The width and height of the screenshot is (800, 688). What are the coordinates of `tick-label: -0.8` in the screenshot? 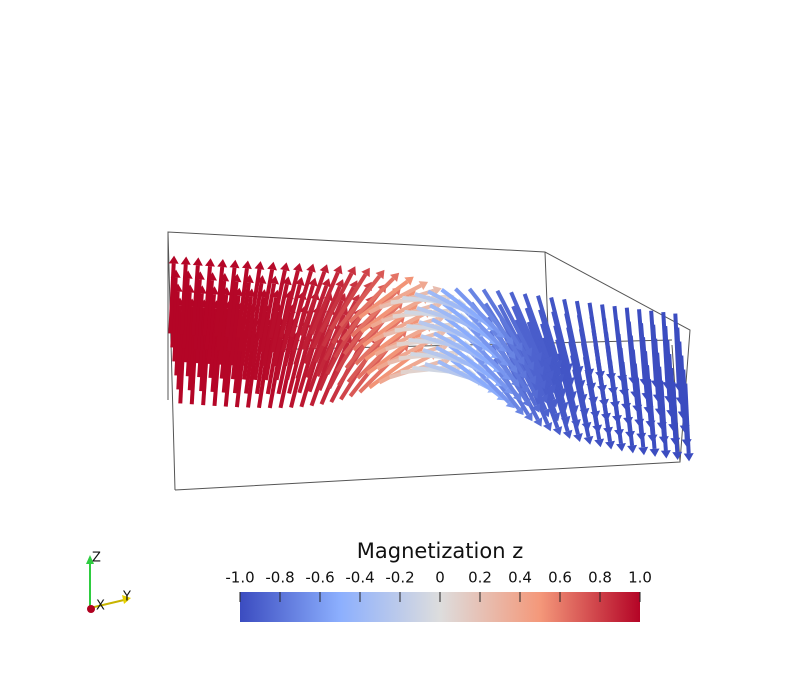 It's located at (279, 578).